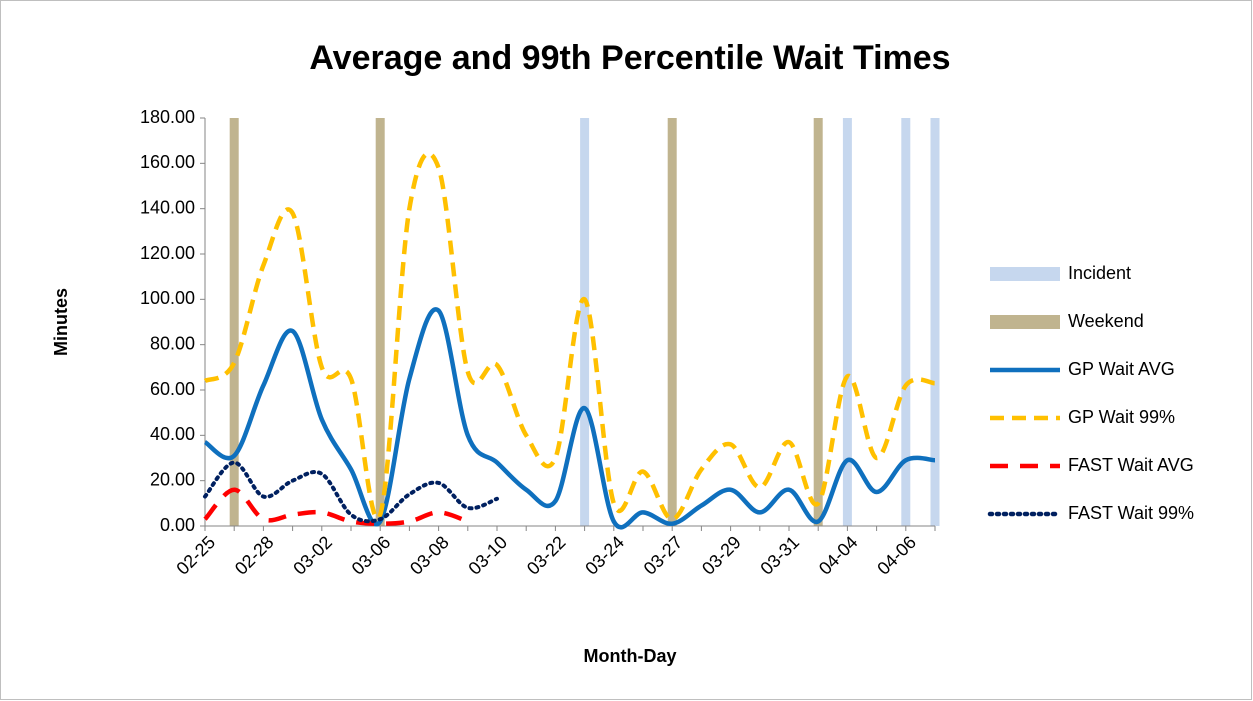 The image size is (1253, 701). I want to click on legend-label: GP Wait 99%, so click(1121, 417).